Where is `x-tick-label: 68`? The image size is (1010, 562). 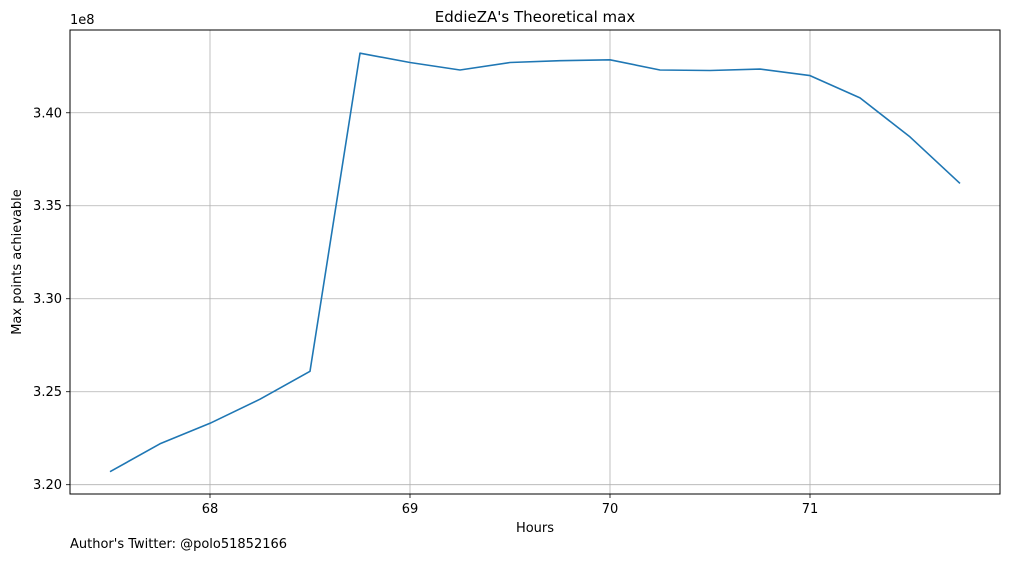
x-tick-label: 68 is located at coordinates (210, 509).